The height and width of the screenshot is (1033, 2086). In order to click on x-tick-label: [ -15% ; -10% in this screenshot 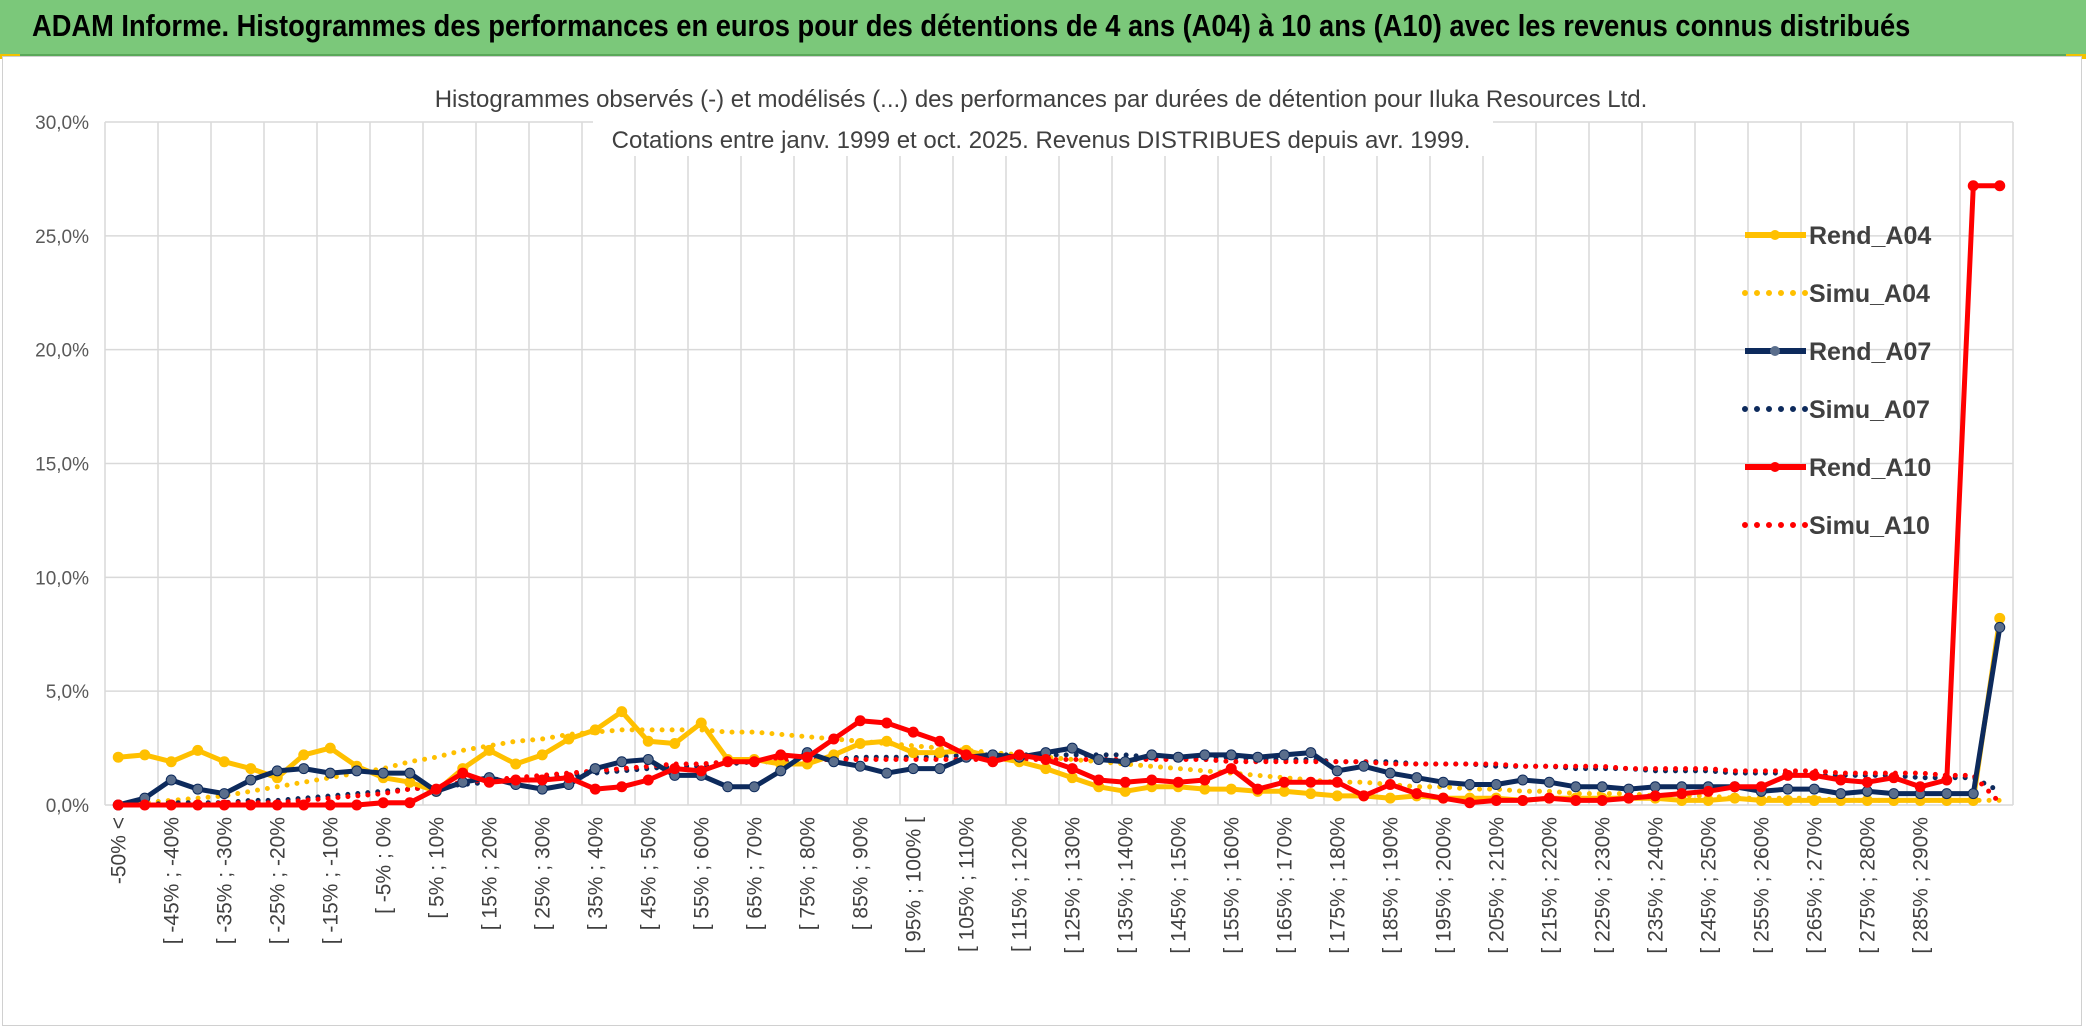, I will do `click(330, 880)`.